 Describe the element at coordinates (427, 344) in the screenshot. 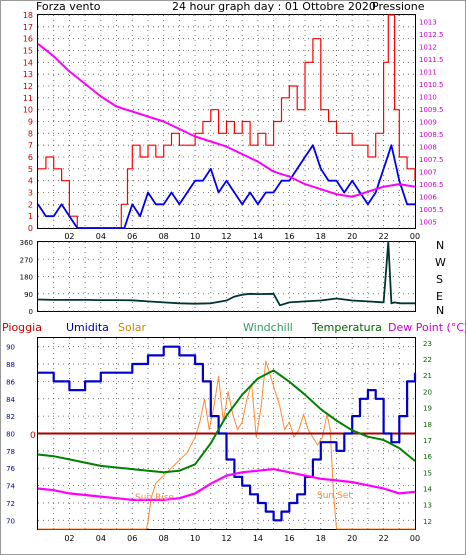

I see `temperature-y-tick-label: 23` at that location.